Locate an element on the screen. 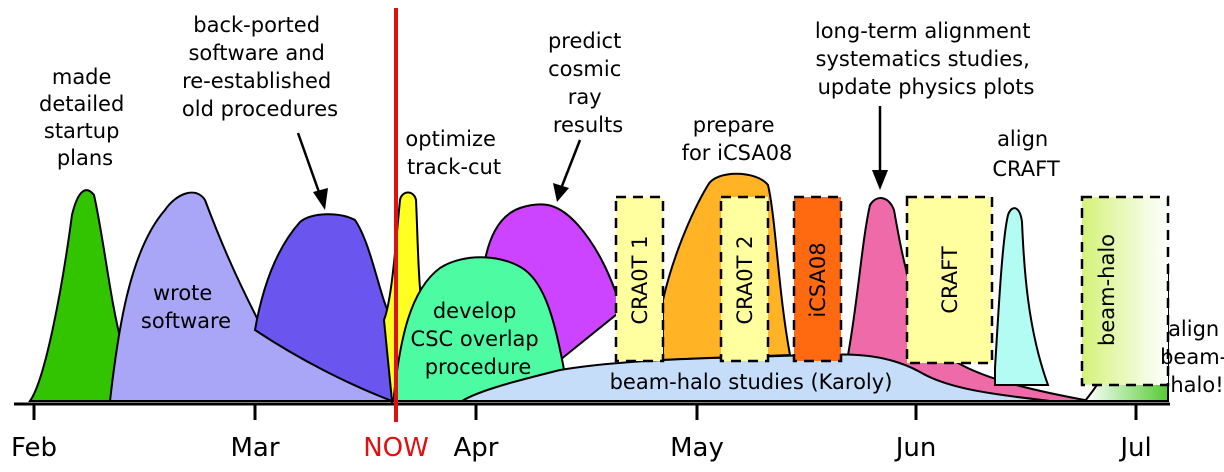 The height and width of the screenshot is (472, 1224). craft2-box is located at coordinates (744, 279).